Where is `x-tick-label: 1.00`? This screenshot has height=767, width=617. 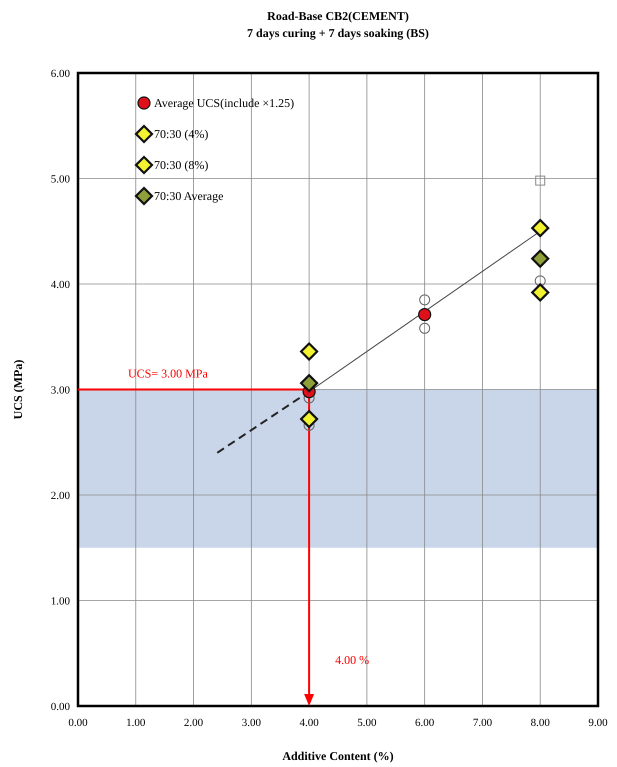 x-tick-label: 1.00 is located at coordinates (136, 723).